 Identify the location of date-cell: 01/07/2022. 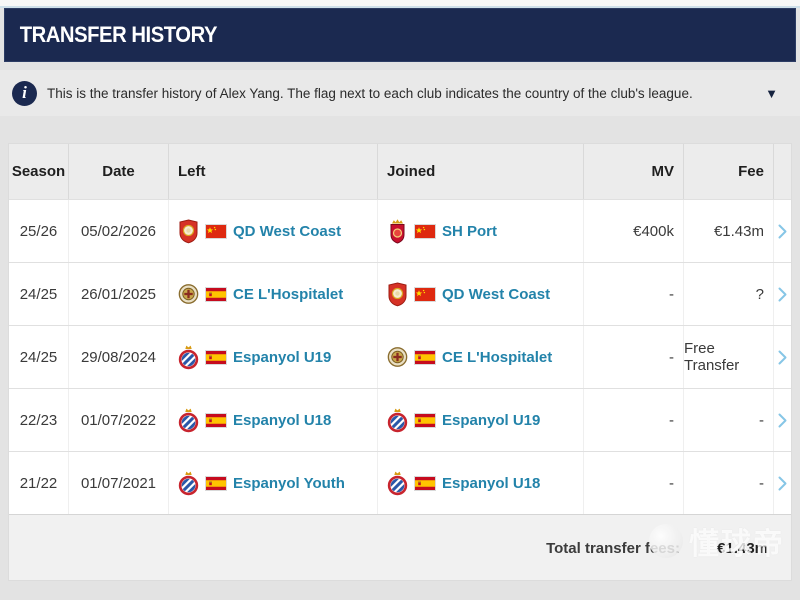
(119, 420).